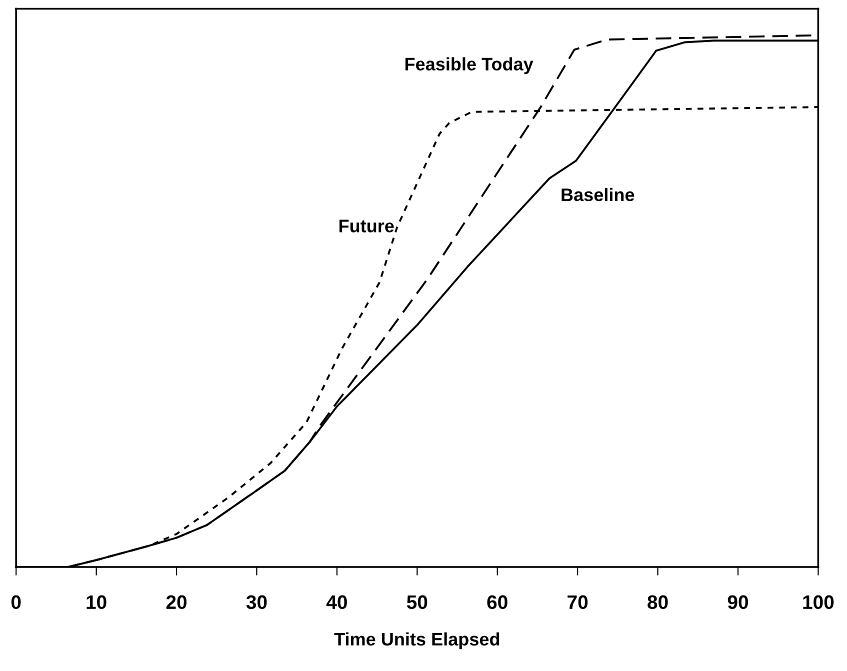  I want to click on x-tick-label: 60, so click(497, 602).